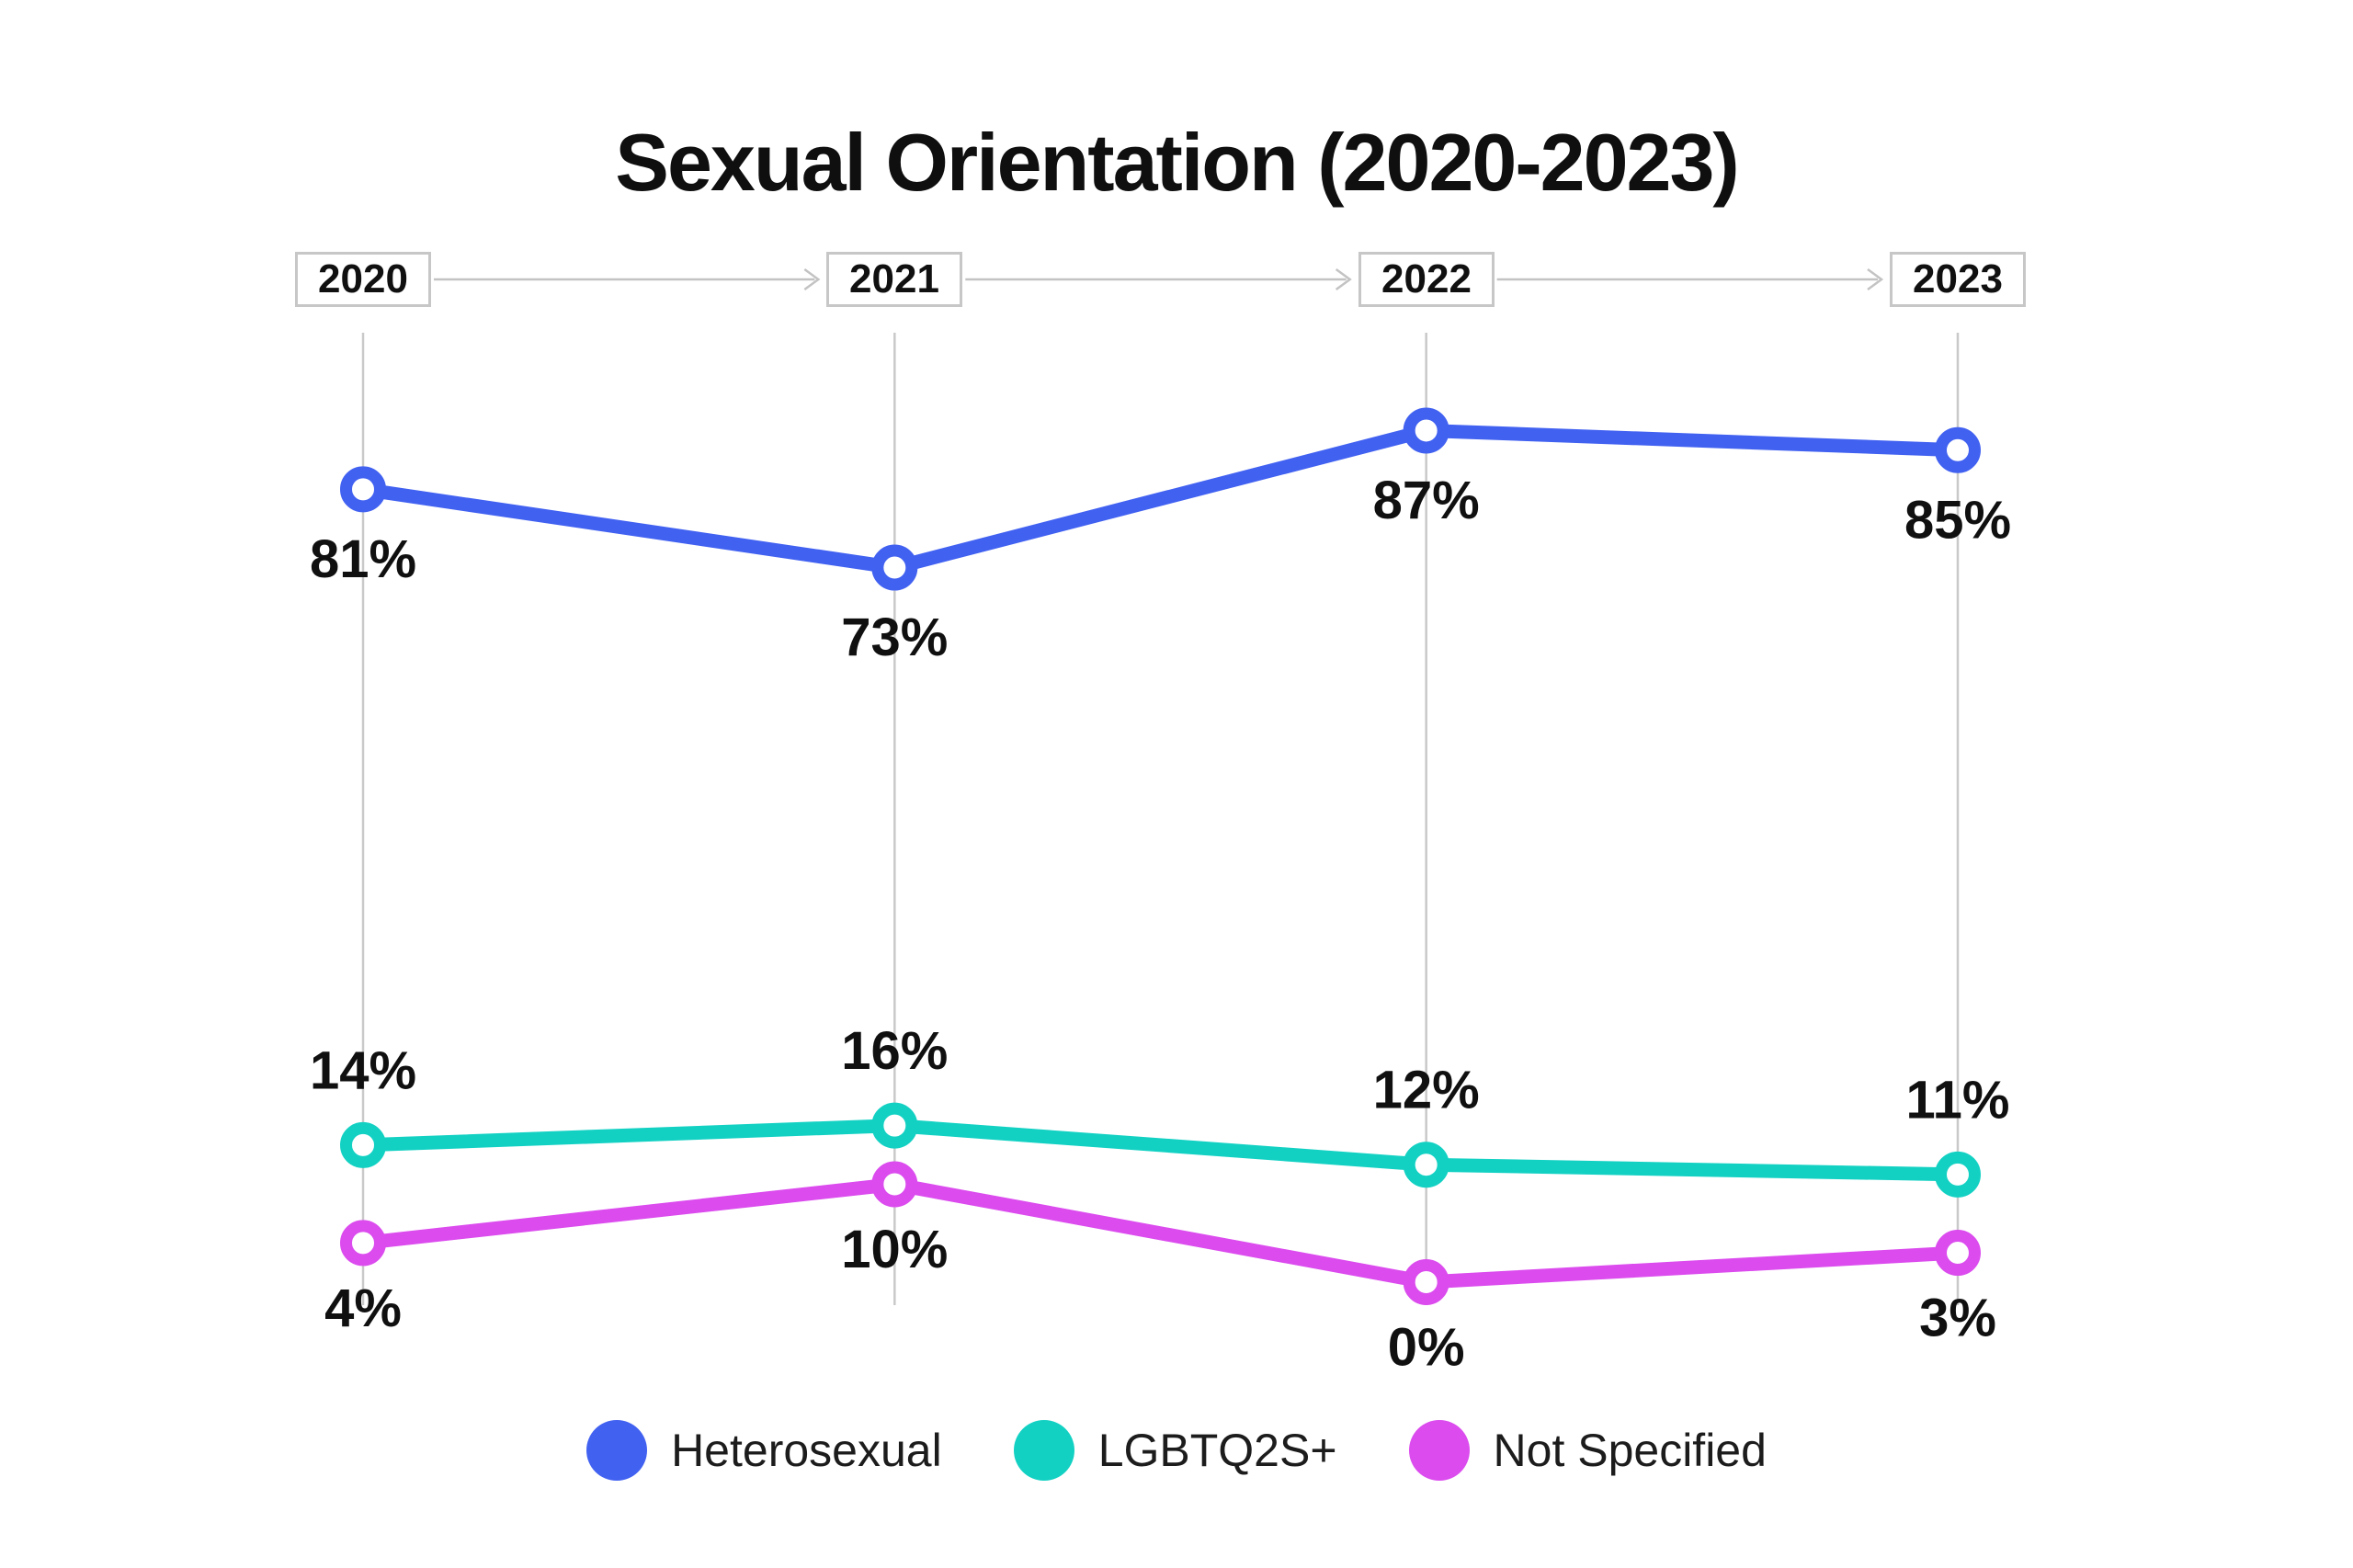 Image resolution: width=2353 pixels, height=1568 pixels. What do you see at coordinates (1957, 520) in the screenshot?
I see `data-point-label: 85%` at bounding box center [1957, 520].